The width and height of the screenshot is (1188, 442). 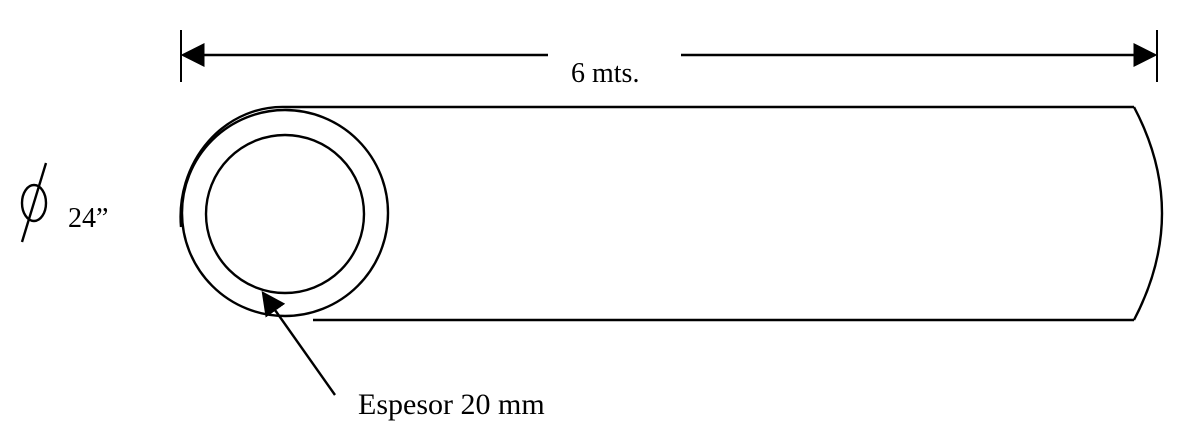 What do you see at coordinates (403, 356) in the screenshot?
I see `thickness-annotation: Espesor 20 mm` at bounding box center [403, 356].